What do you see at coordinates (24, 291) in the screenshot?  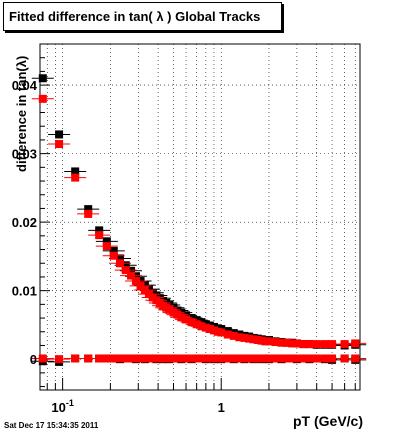 I see `y-tick-label: 0.01` at bounding box center [24, 291].